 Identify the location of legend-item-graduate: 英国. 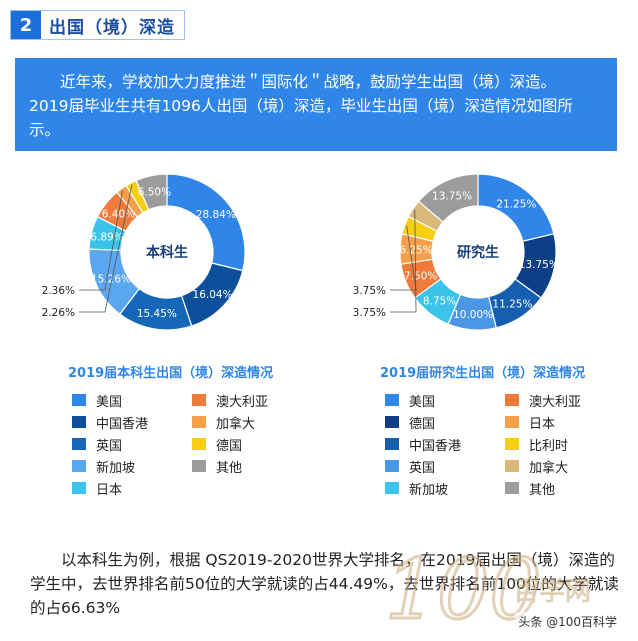
(445, 467).